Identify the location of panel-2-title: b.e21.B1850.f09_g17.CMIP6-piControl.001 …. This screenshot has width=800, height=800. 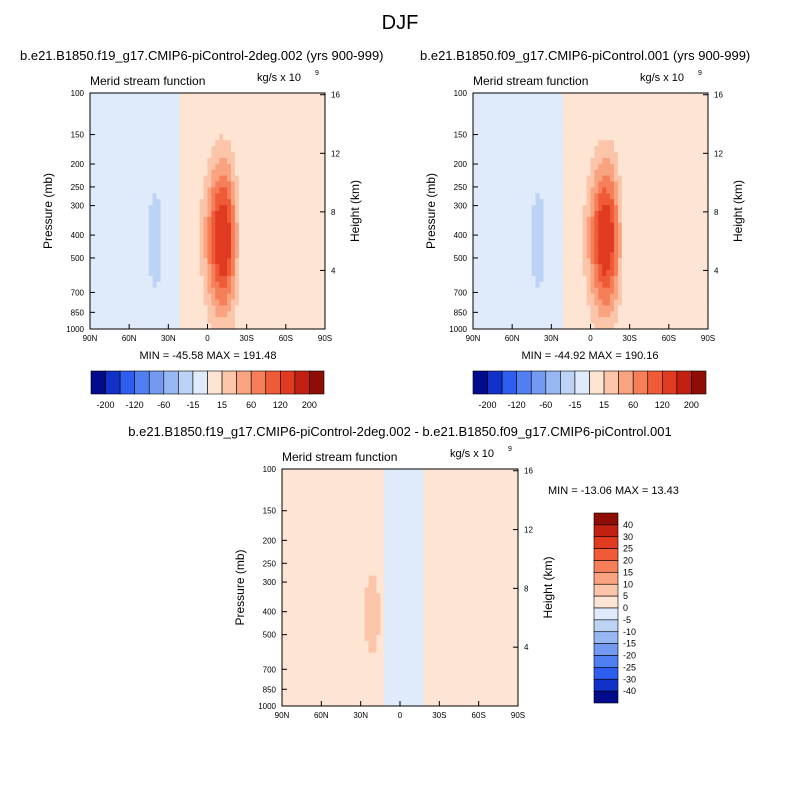
(585, 55).